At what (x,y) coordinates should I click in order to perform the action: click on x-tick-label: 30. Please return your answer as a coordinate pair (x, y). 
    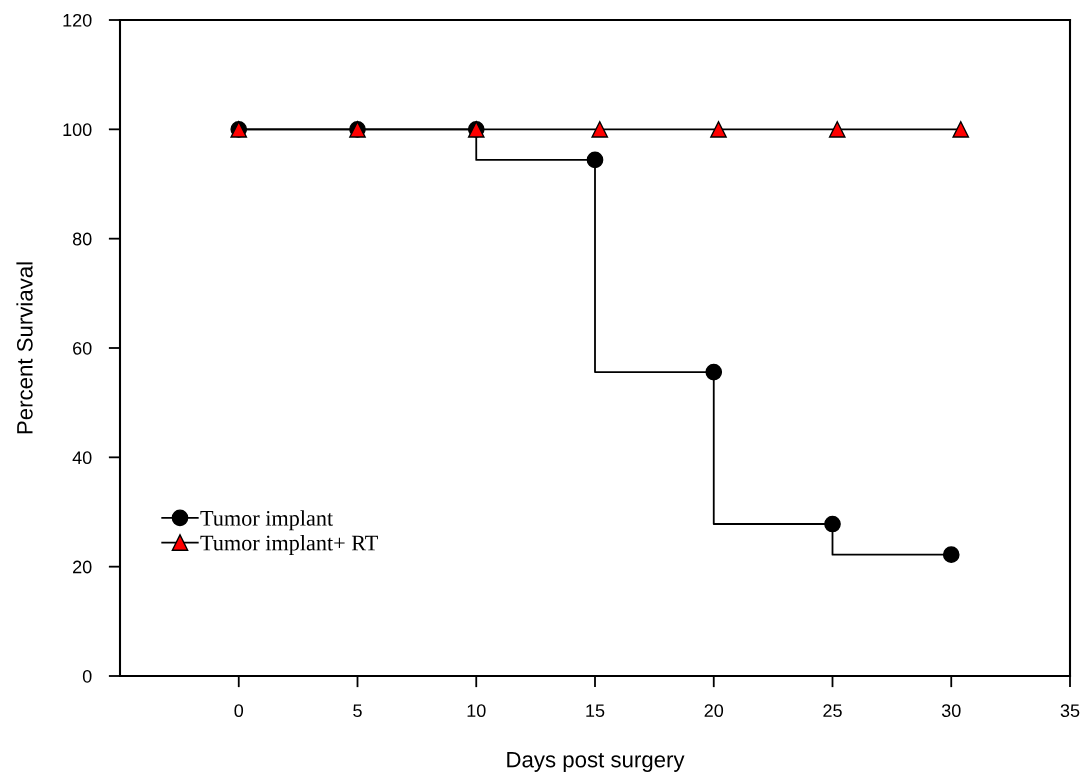
    Looking at the image, I should click on (951, 711).